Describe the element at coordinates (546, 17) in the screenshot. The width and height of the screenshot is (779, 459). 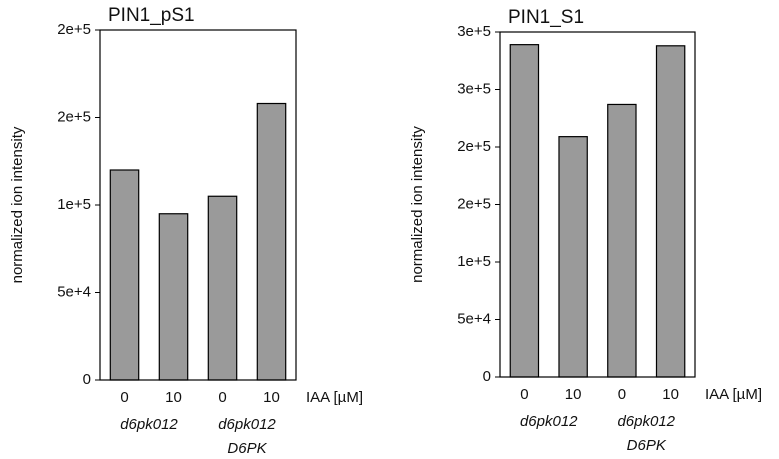
I see `chart-title: PIN1_S1` at that location.